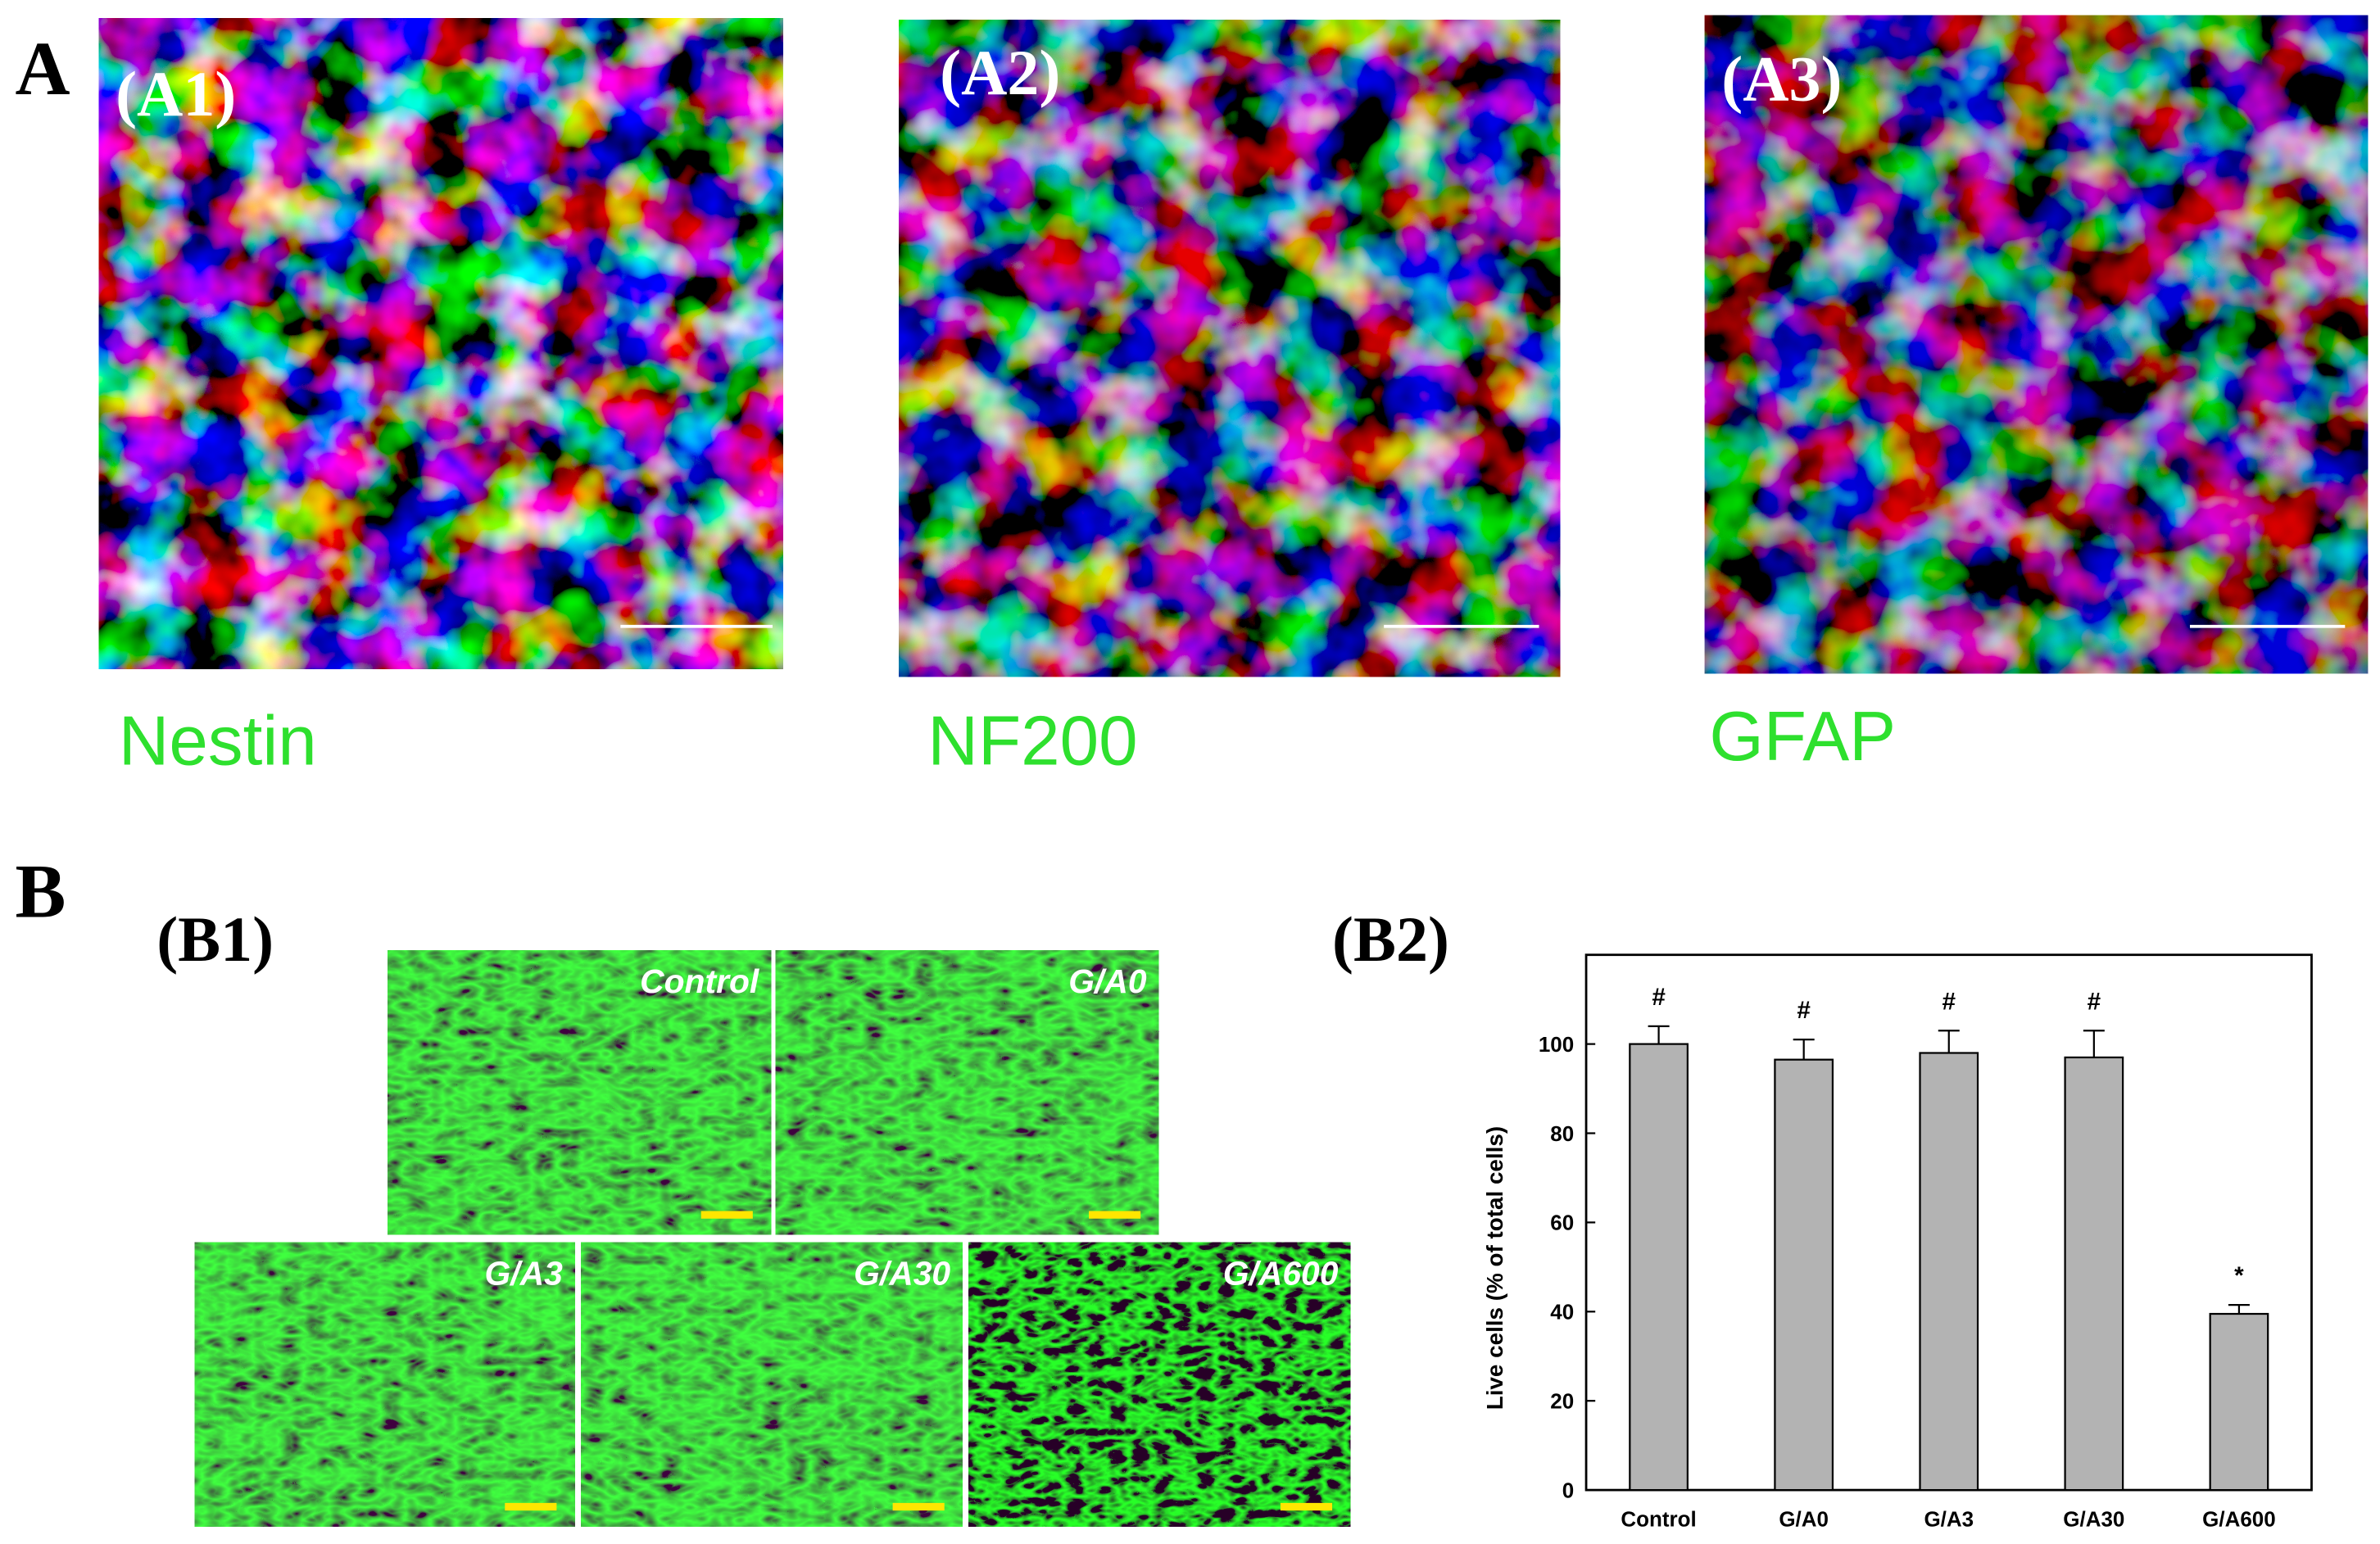 This screenshot has width=2380, height=1544. I want to click on y-tick-label: 40, so click(1562, 1312).